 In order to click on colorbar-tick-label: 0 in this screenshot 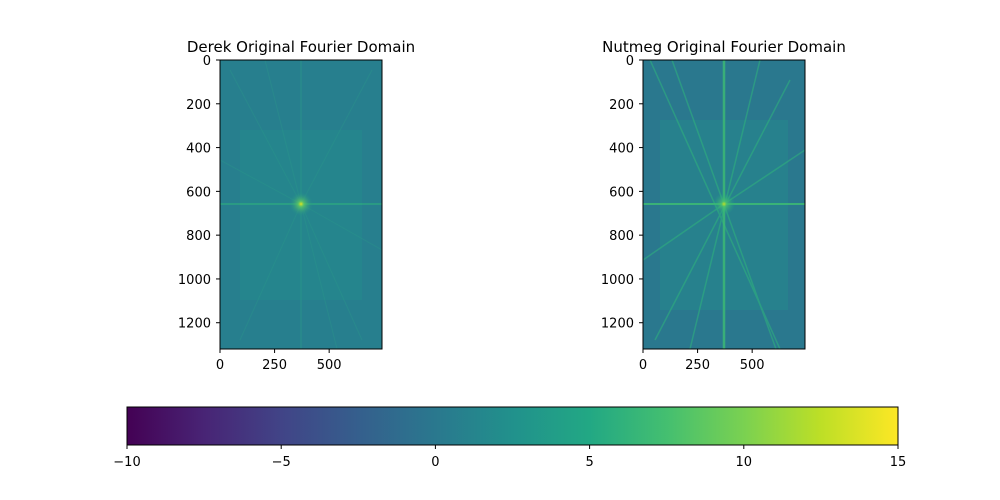, I will do `click(435, 462)`.